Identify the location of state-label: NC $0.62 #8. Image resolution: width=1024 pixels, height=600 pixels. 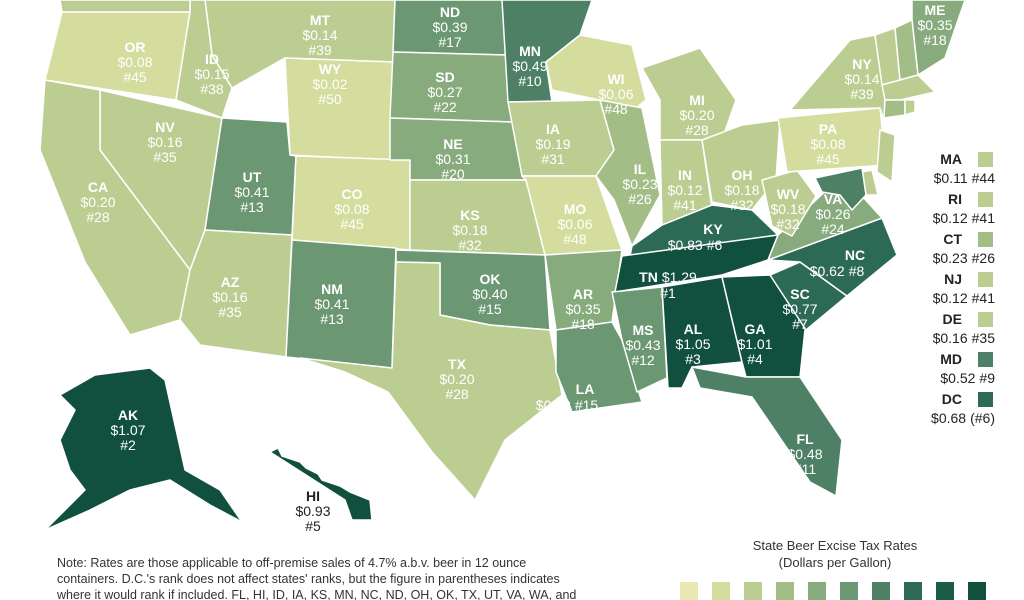
(837, 263).